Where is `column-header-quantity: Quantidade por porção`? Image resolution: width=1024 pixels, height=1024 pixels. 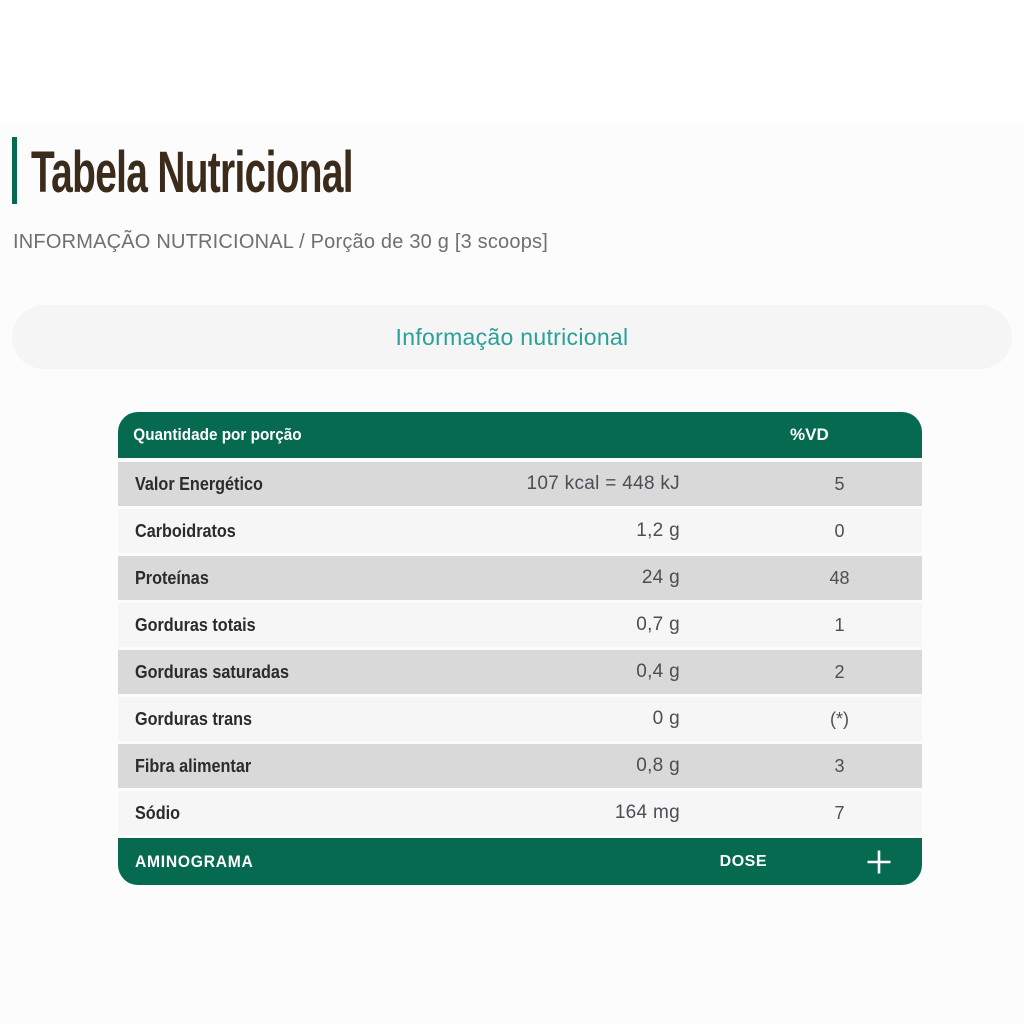 column-header-quantity: Quantidade por porção is located at coordinates (217, 434).